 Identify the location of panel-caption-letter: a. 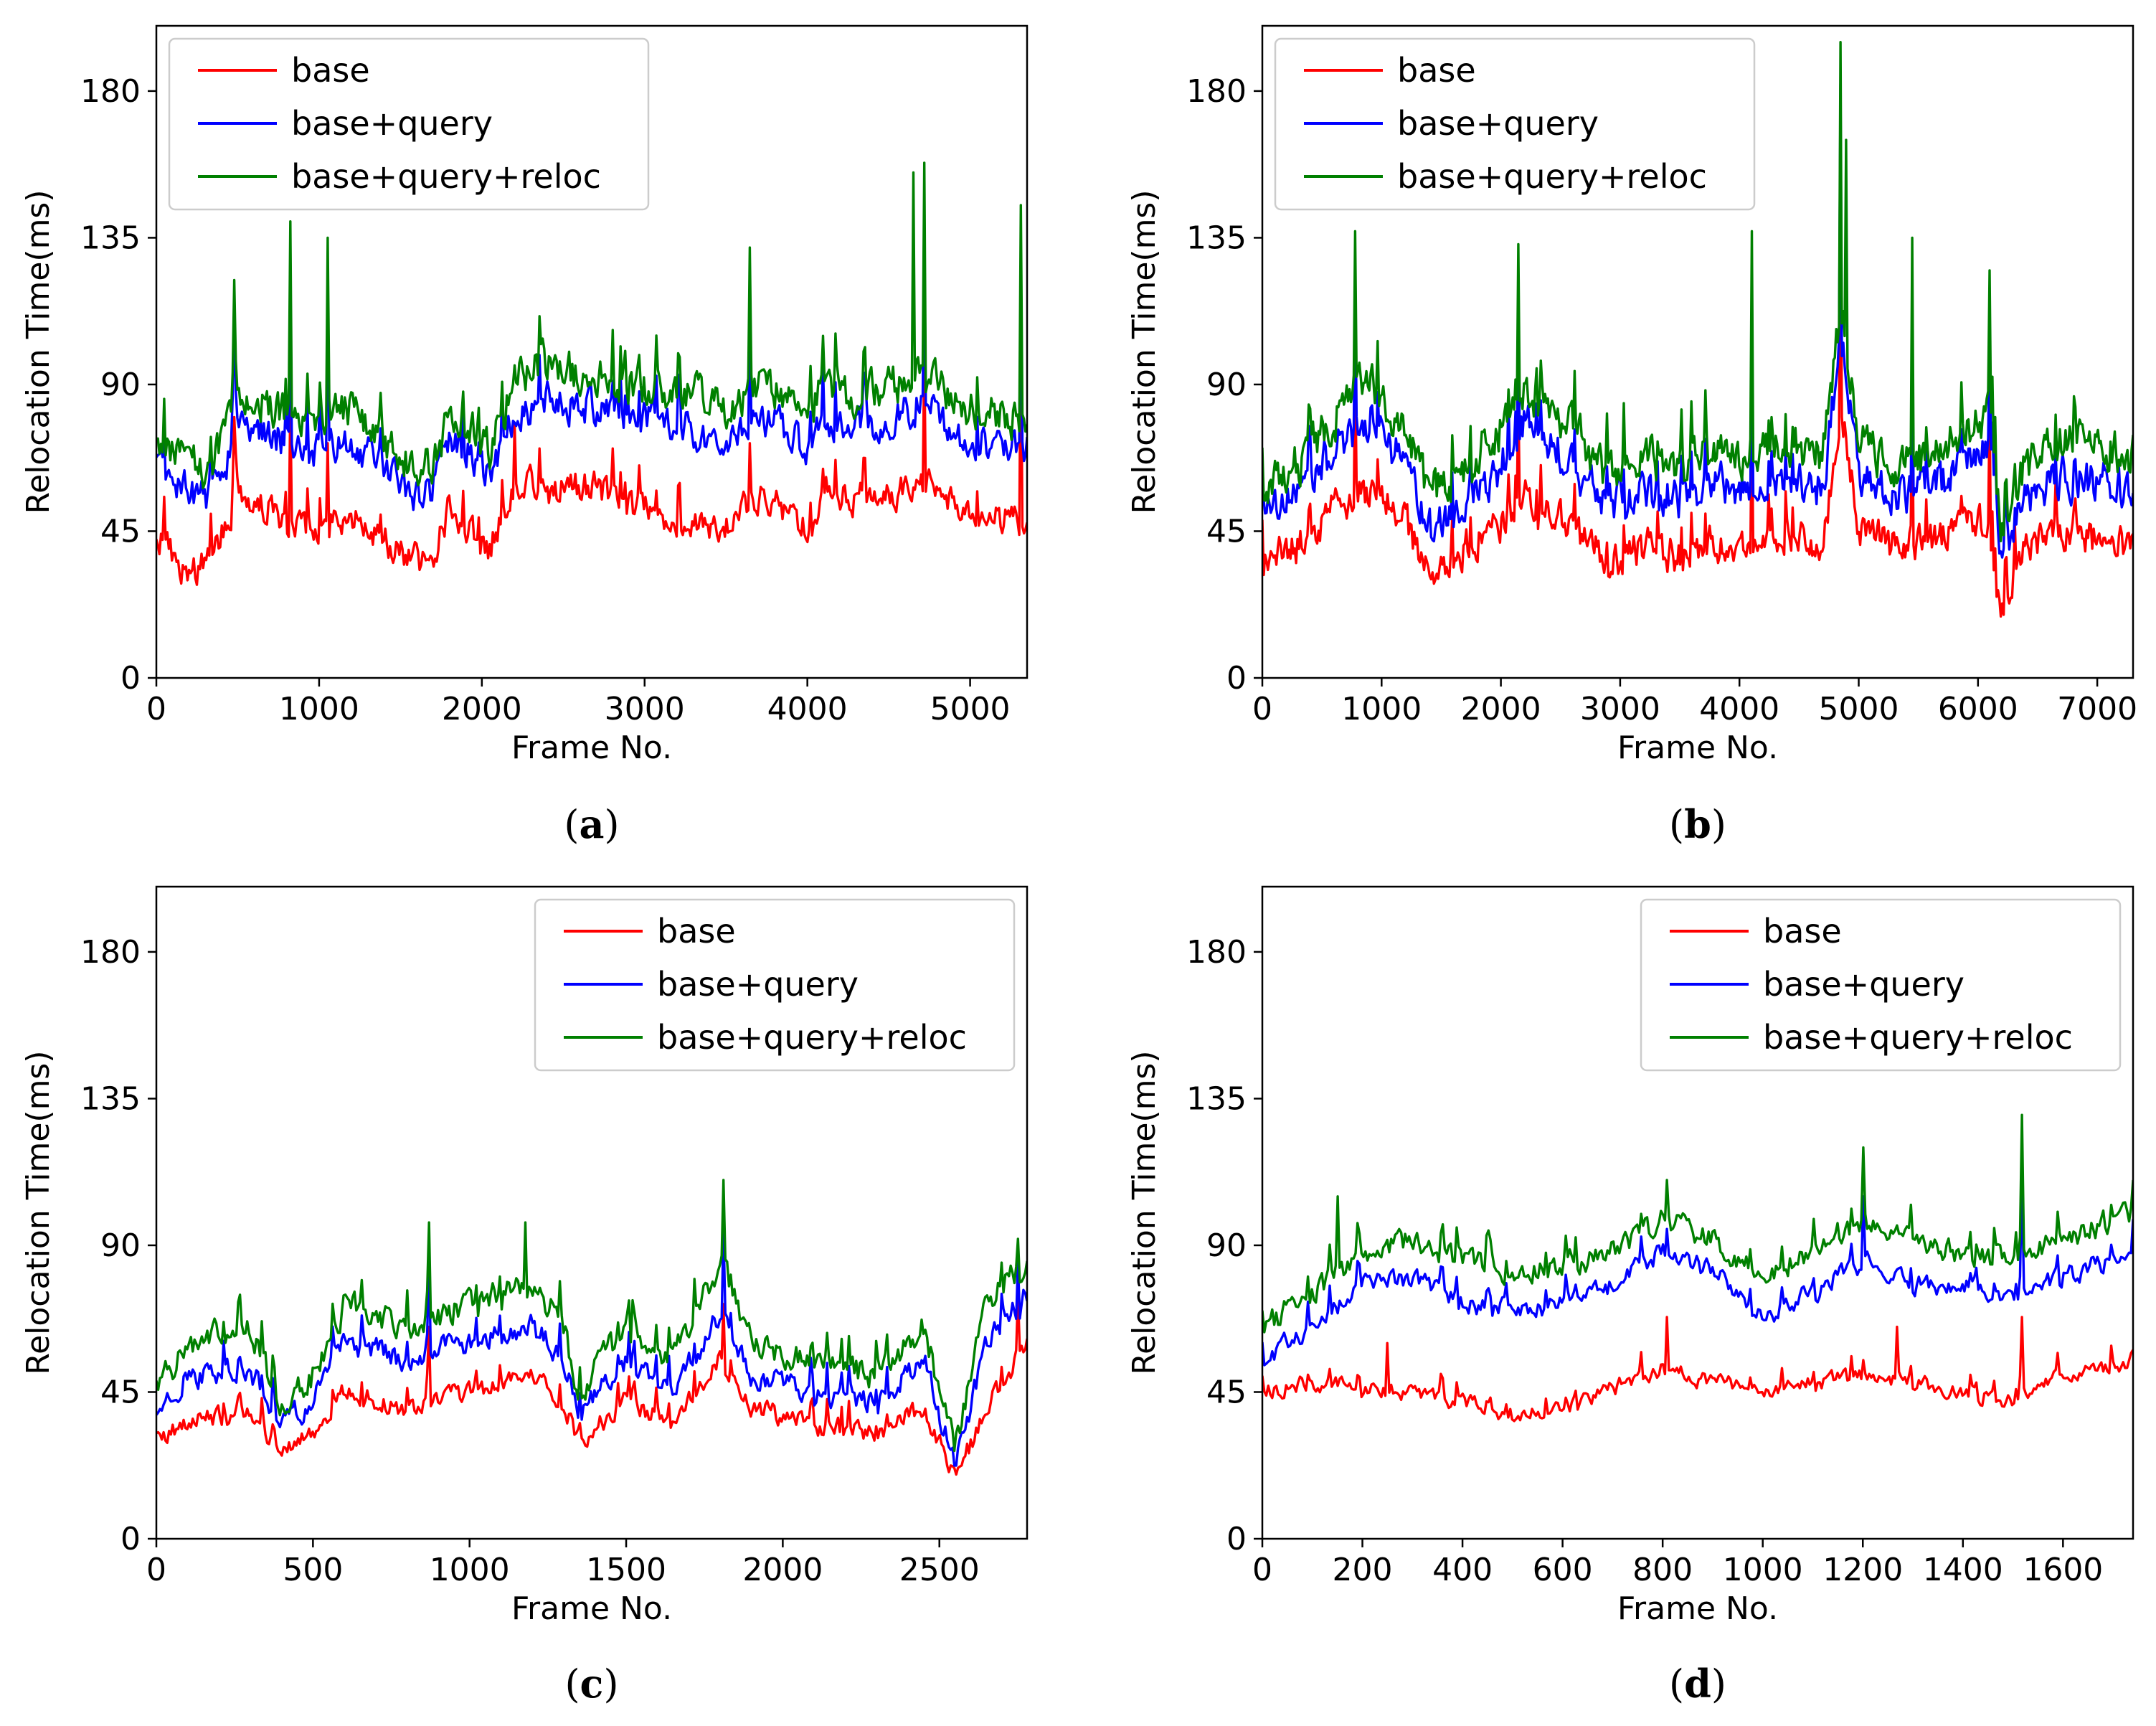
(592, 824).